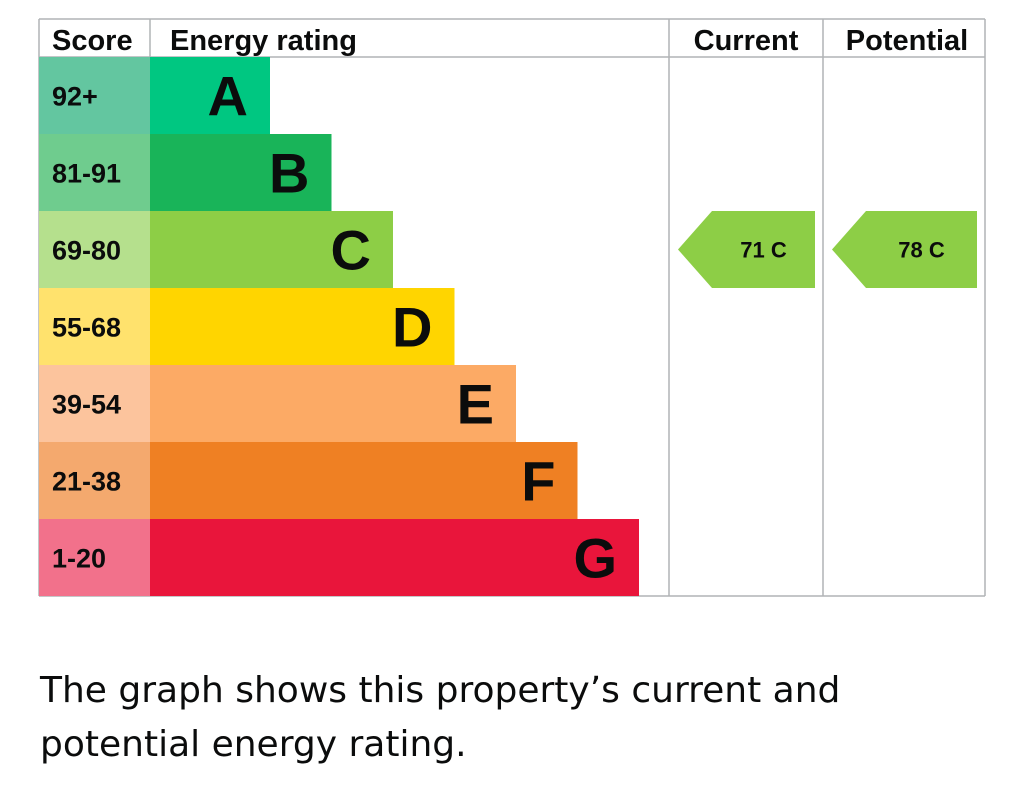  I want to click on header-current: Current, so click(746, 41).